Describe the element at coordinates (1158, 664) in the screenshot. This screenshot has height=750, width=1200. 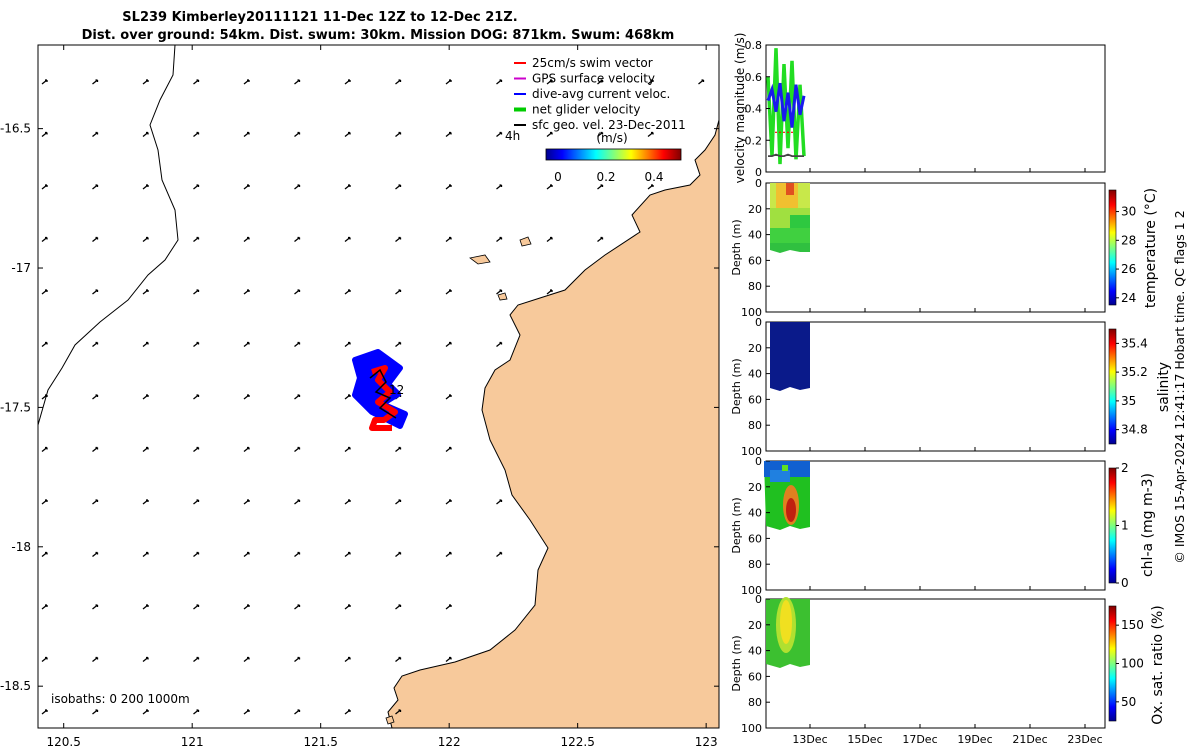
I see `oxygen-label: Ox. sat. ratio (%)` at that location.